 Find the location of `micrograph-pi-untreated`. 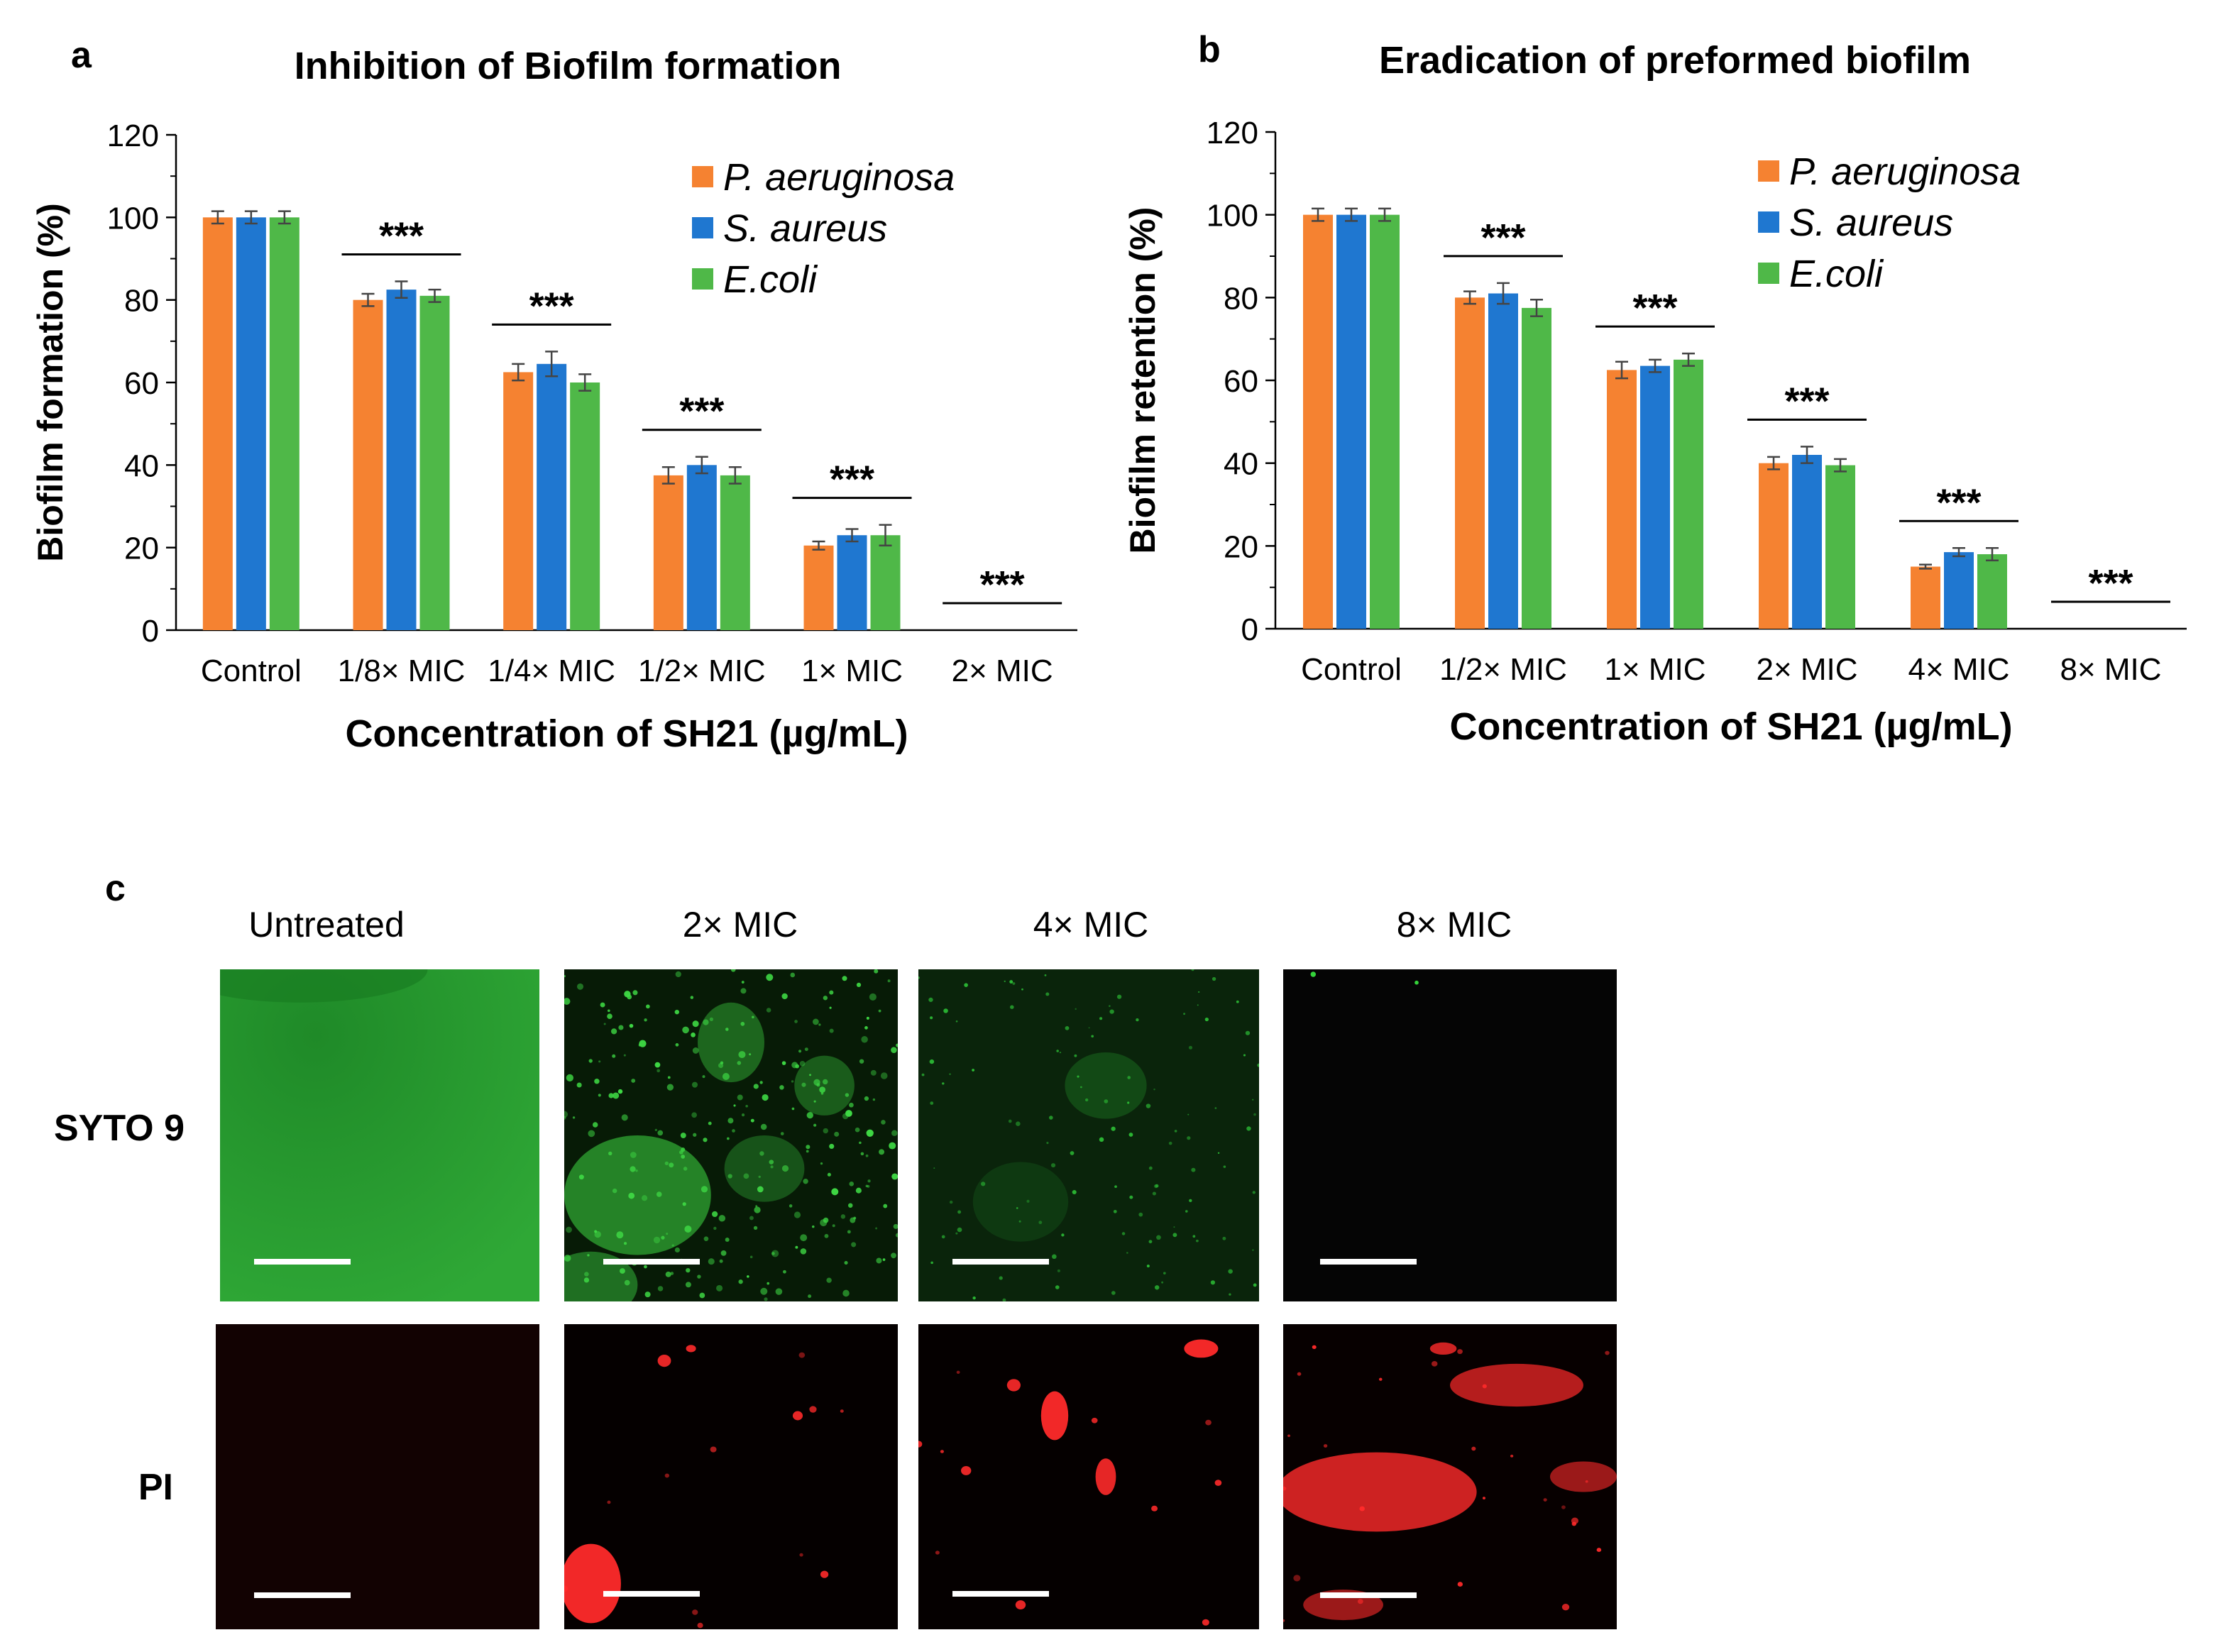

micrograph-pi-untreated is located at coordinates (377, 1476).